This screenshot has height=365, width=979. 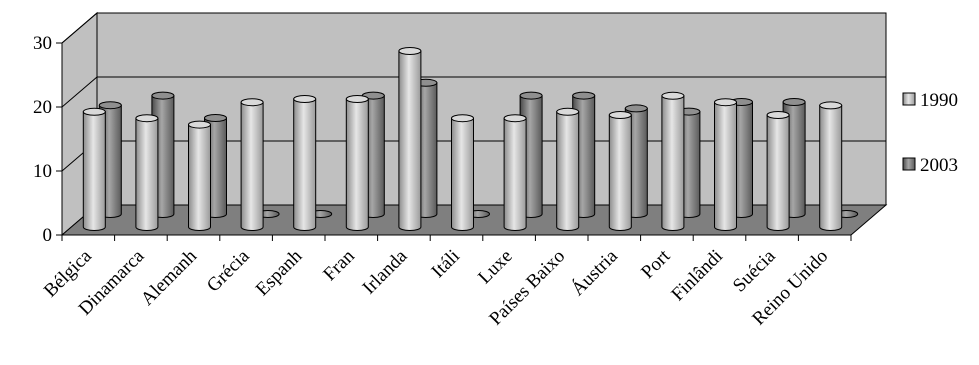 I want to click on y-tick-label: 10, so click(x=42, y=171).